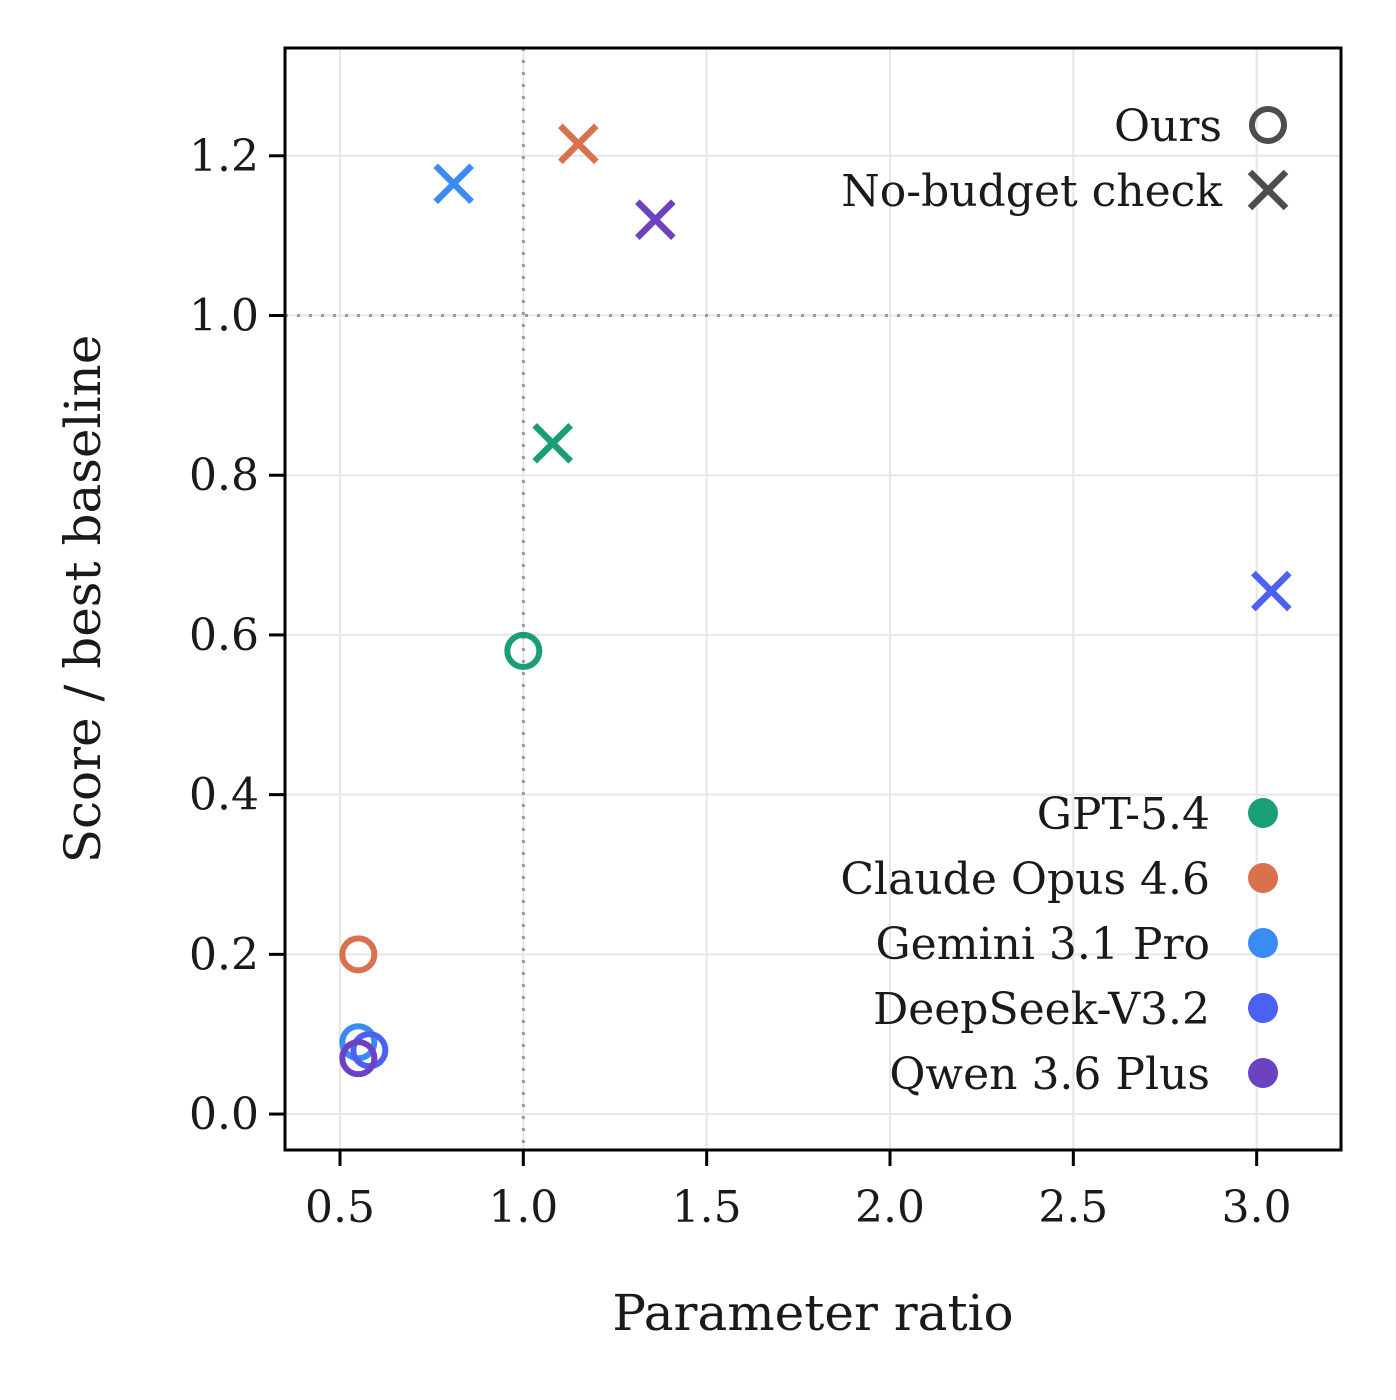  Describe the element at coordinates (1025, 879) in the screenshot. I see `color-legend-label: Claude Opus 4.6` at that location.